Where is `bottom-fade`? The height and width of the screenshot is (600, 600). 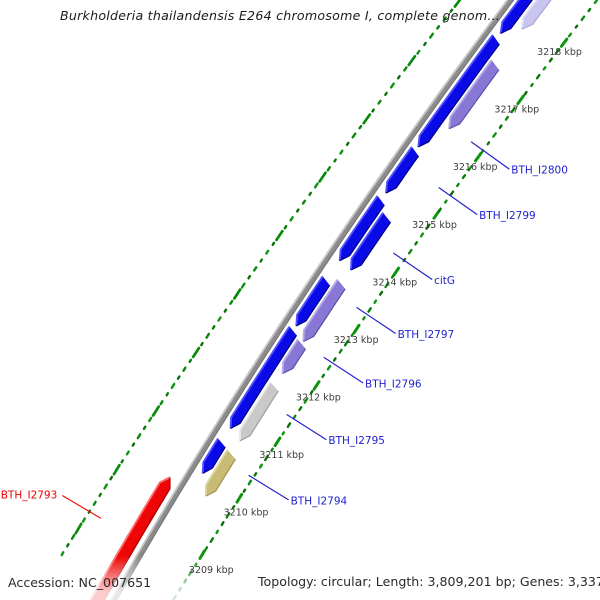
bottom-fade is located at coordinates (300, 578).